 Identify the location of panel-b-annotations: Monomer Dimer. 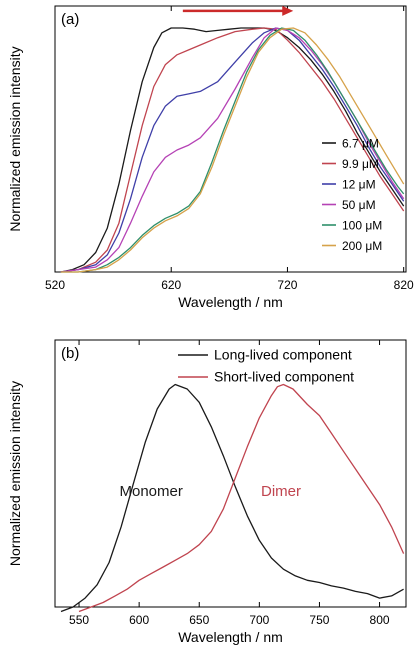
(210, 491).